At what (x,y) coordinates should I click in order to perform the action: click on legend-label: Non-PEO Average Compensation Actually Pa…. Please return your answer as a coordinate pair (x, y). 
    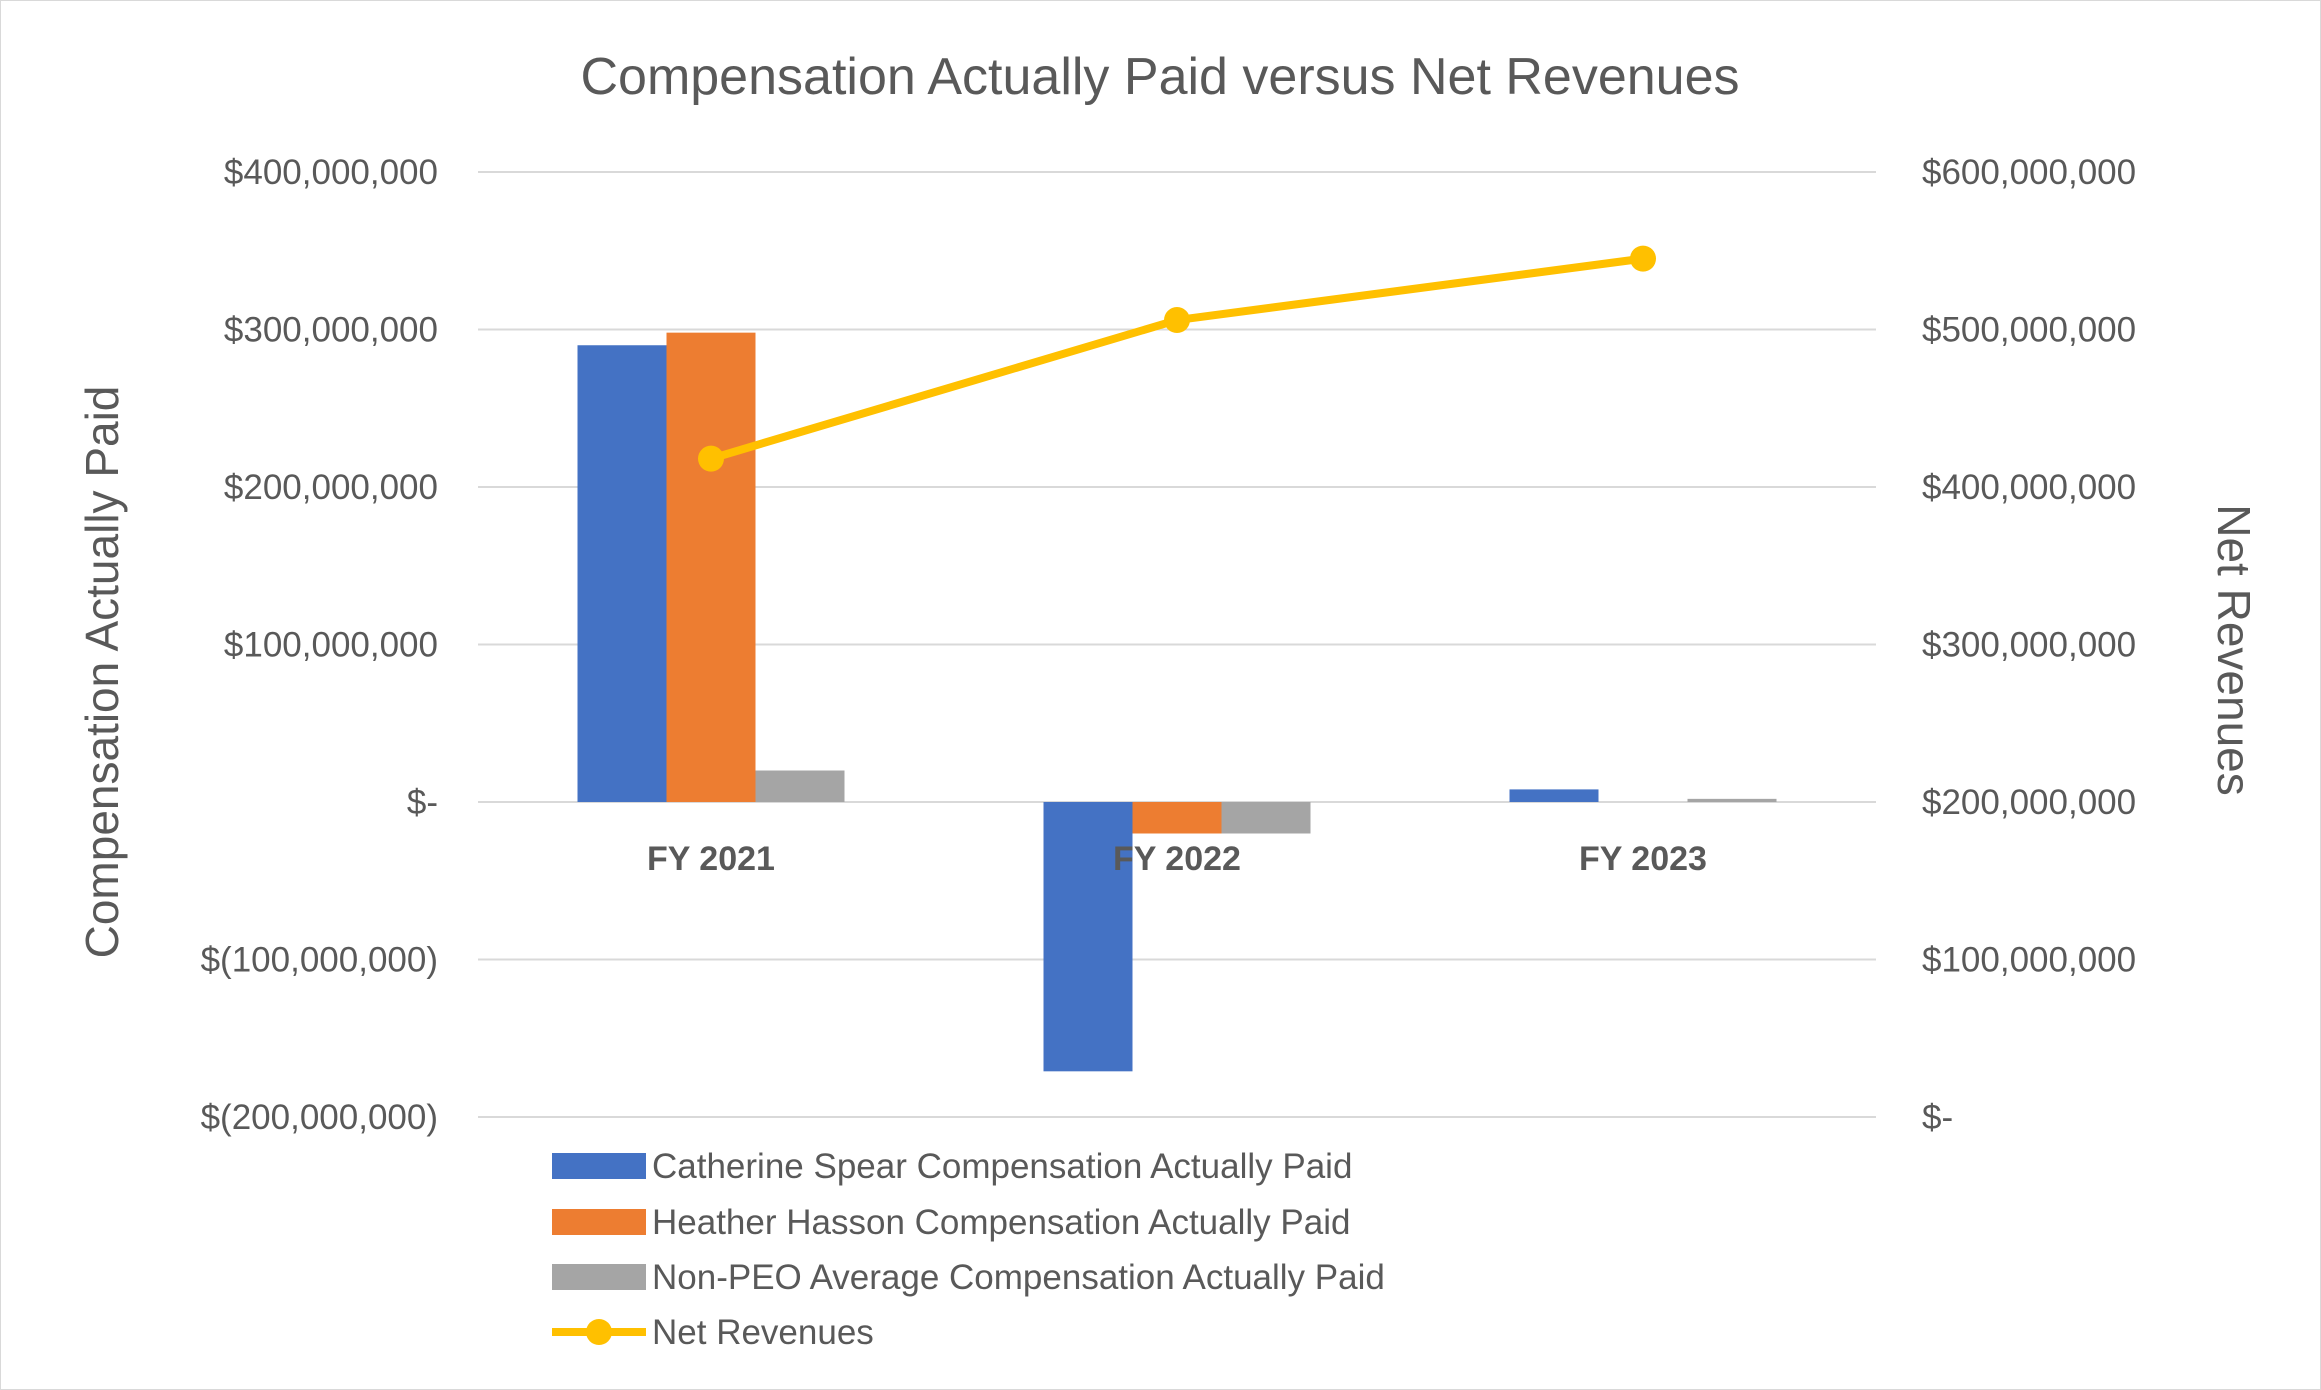
    Looking at the image, I should click on (1018, 1277).